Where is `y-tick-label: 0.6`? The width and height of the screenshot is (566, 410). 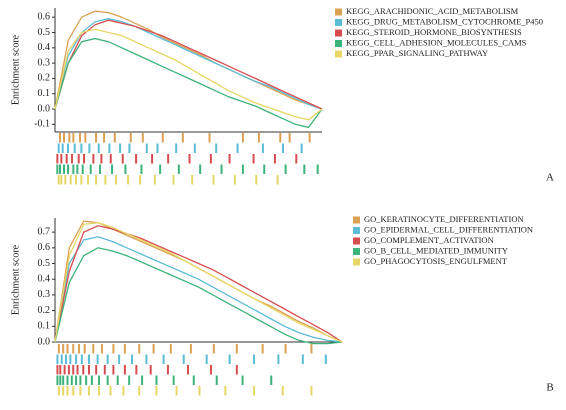
y-tick-label: 0.6 is located at coordinates (44, 247).